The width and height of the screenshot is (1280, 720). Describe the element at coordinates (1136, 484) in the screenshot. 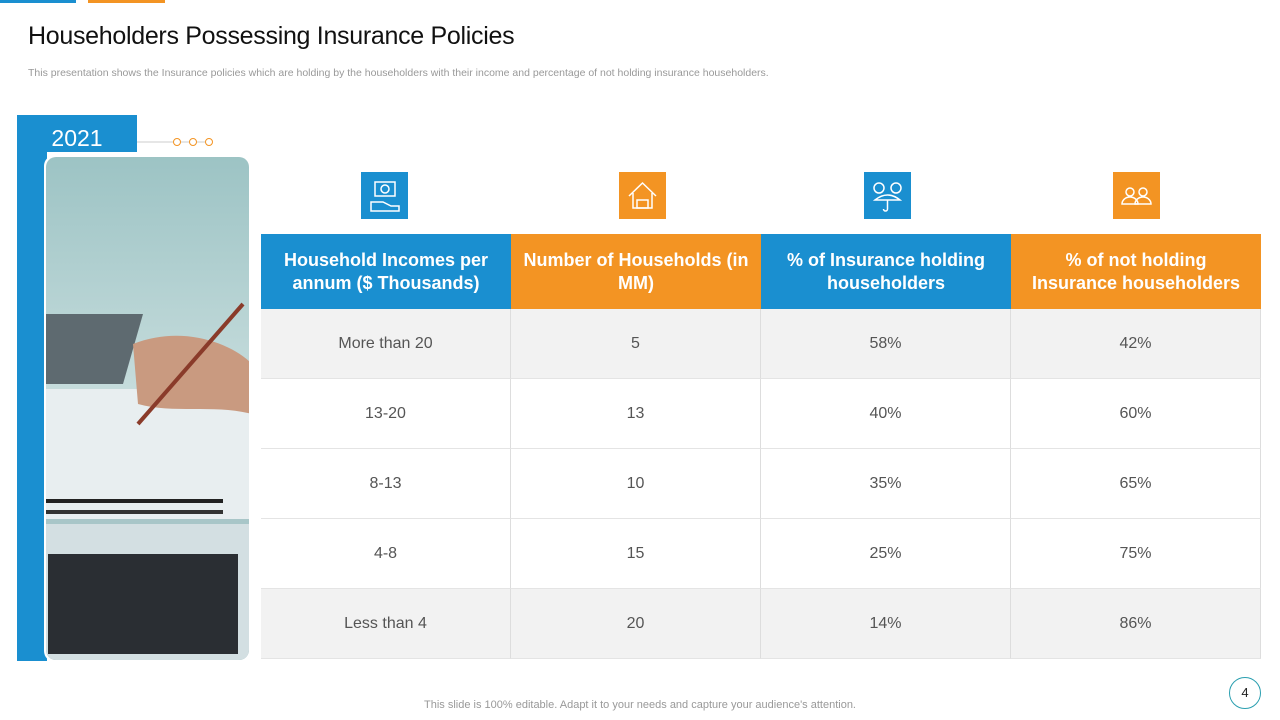

I see `table-cell: 65%` at that location.